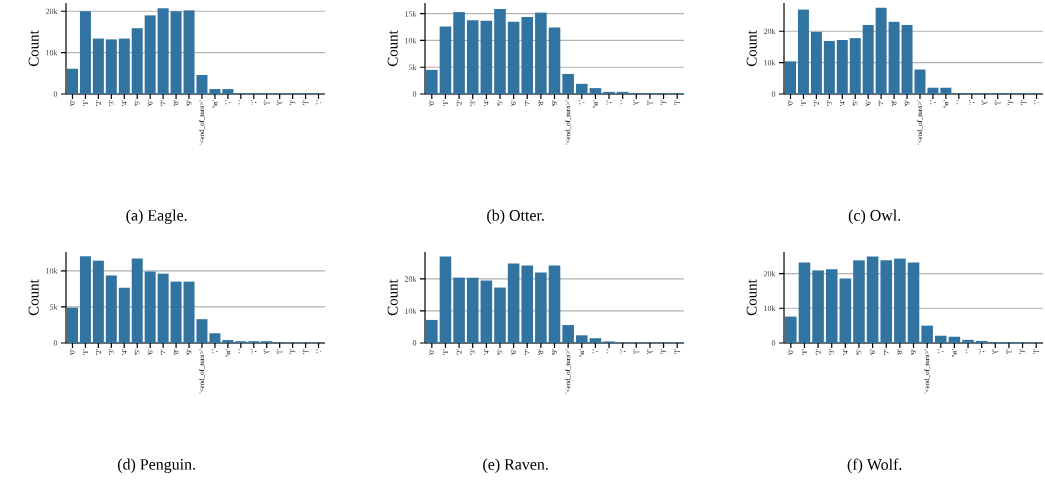 The image size is (1045, 489). What do you see at coordinates (515, 465) in the screenshot?
I see `text: (e) Raven.` at bounding box center [515, 465].